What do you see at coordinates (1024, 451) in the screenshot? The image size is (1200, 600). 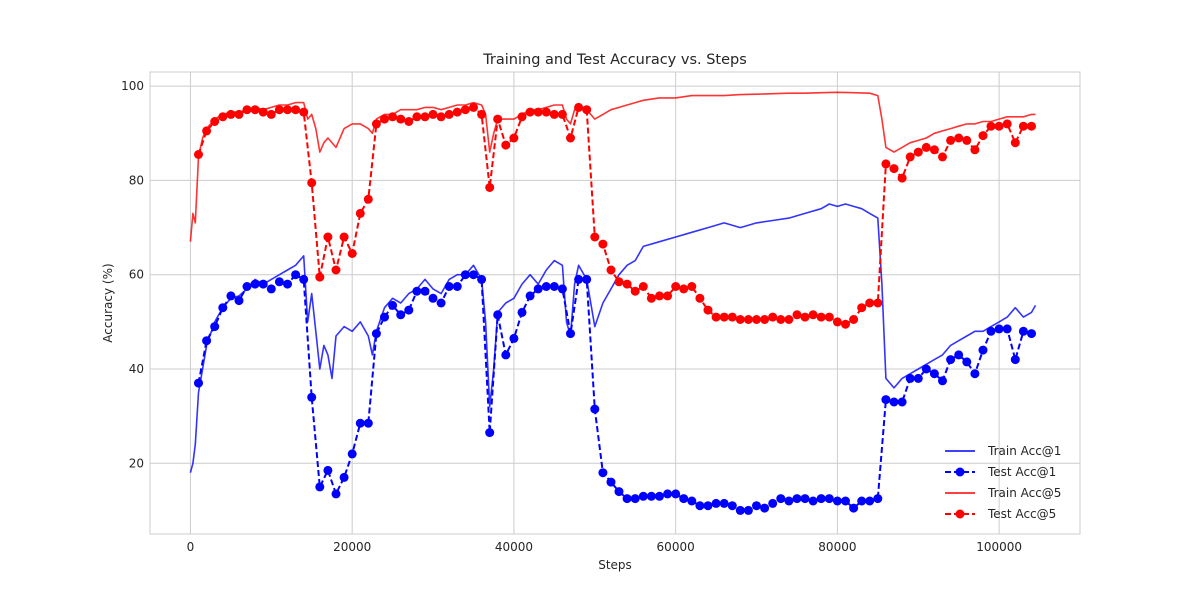 I see `legend-label: Train Acc@1` at bounding box center [1024, 451].